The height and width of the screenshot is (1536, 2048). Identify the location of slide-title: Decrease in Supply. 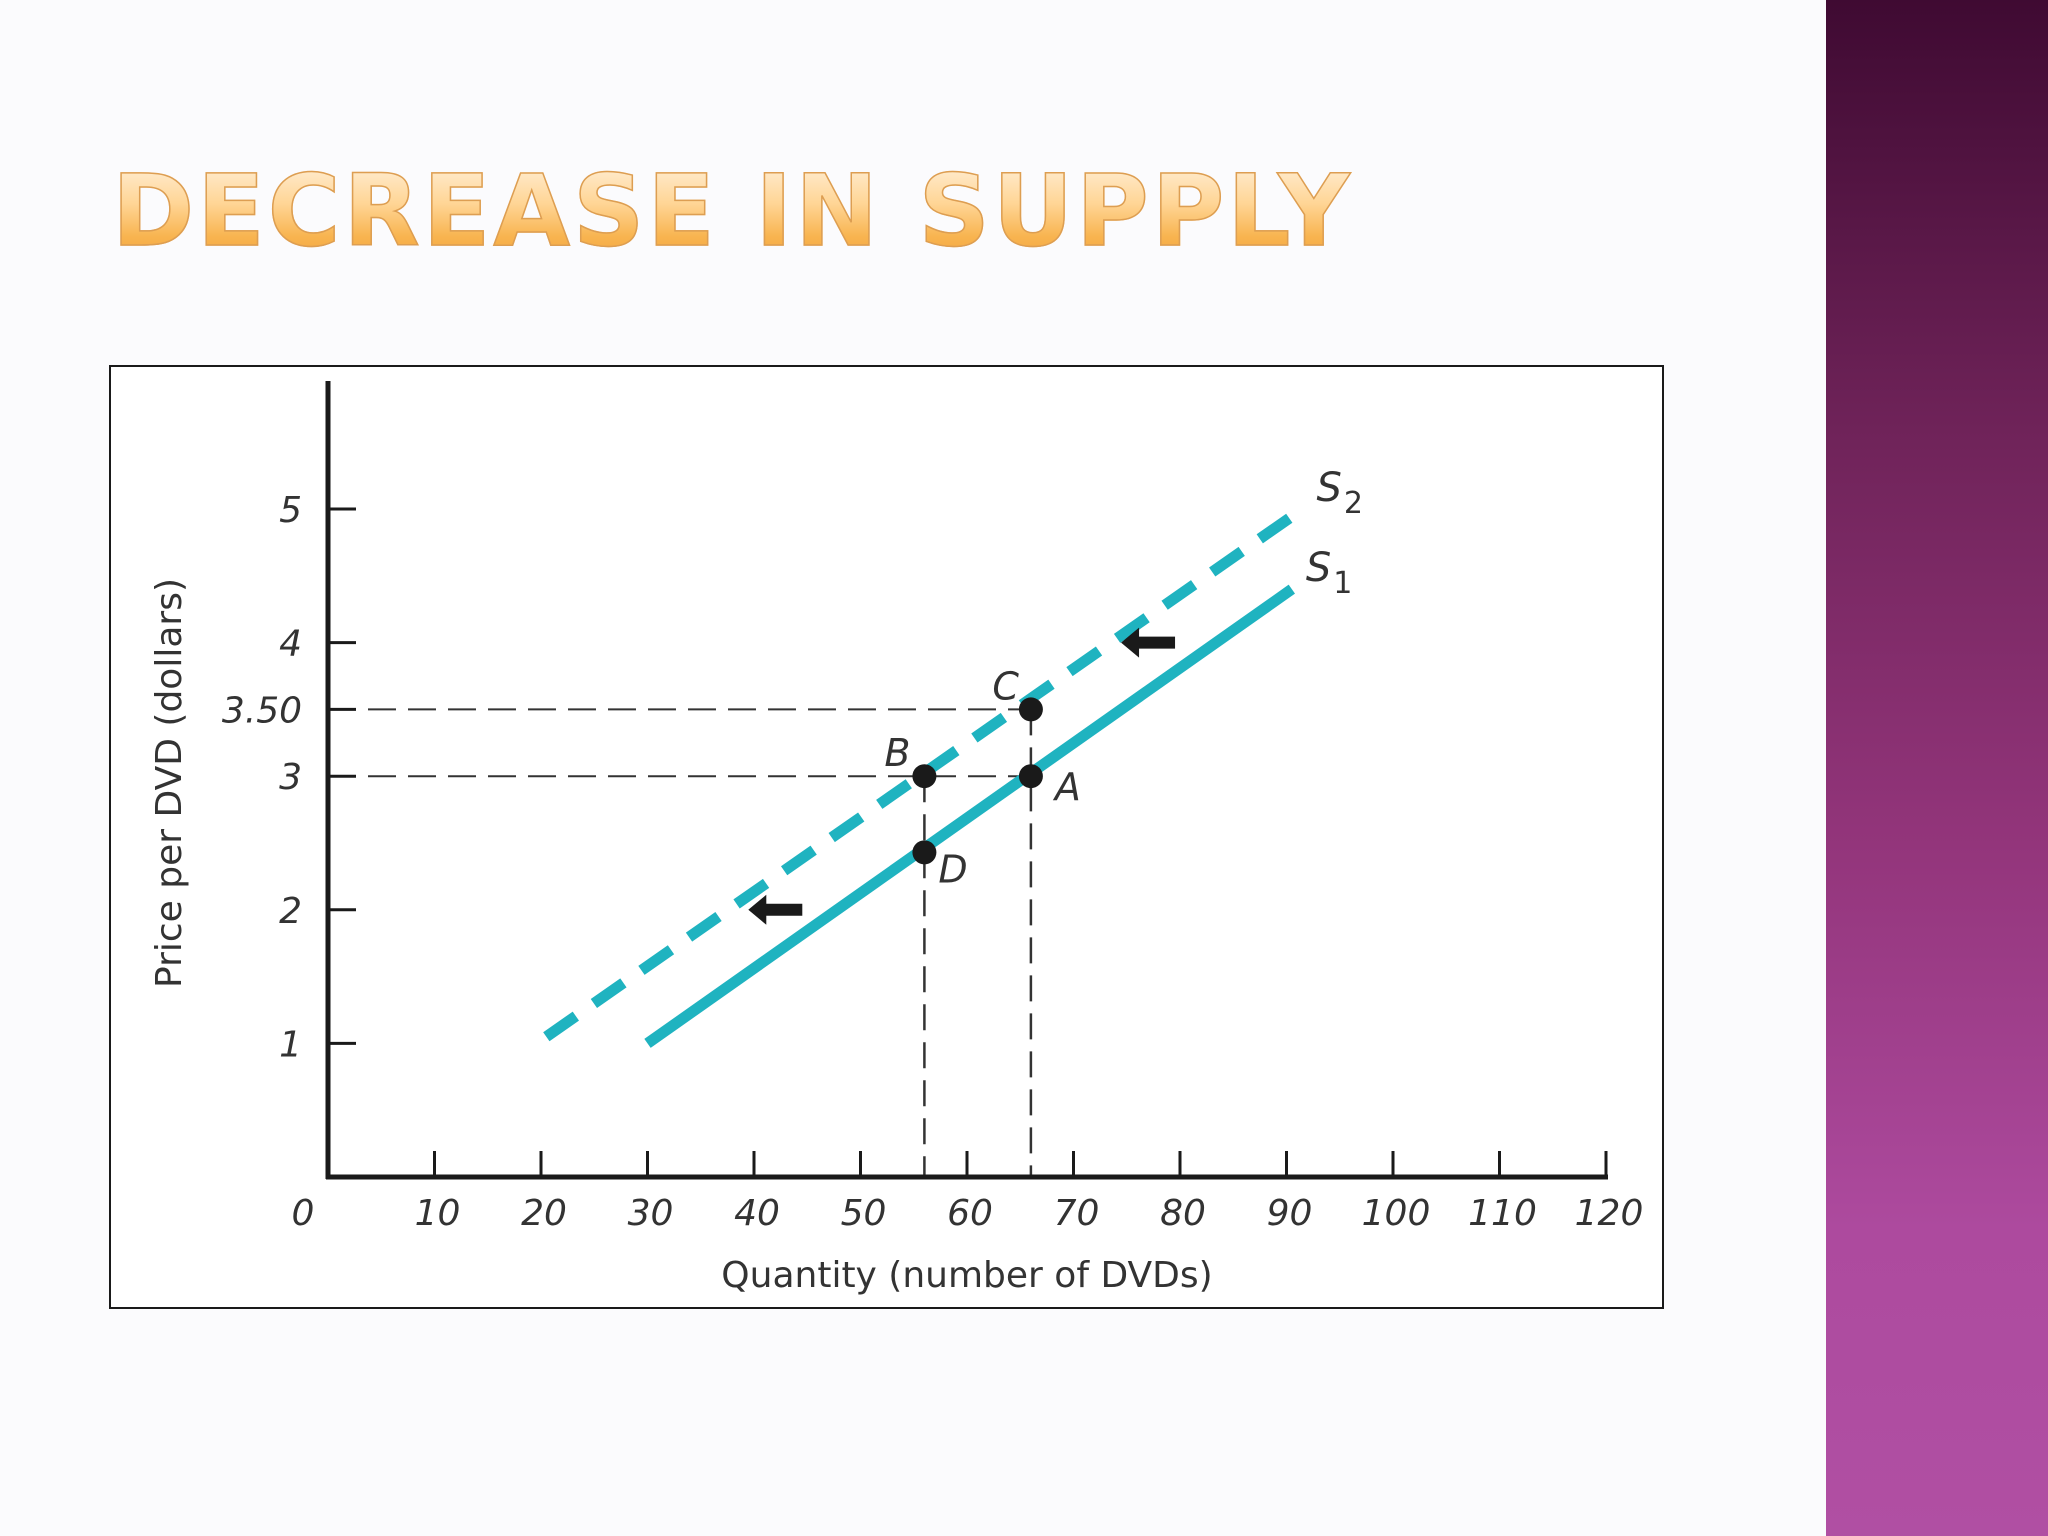
(732, 211).